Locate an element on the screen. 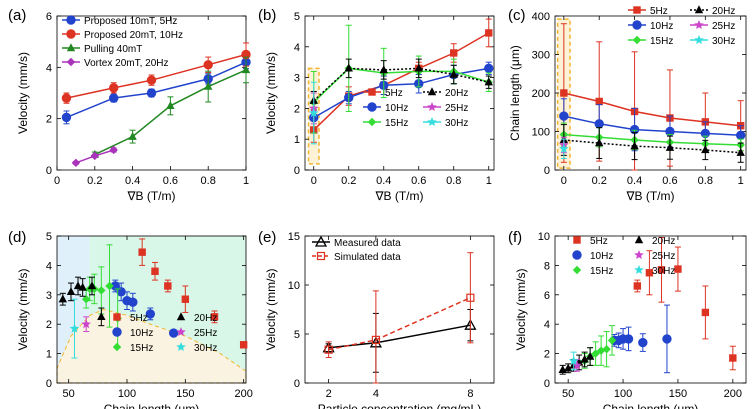 This screenshot has width=755, height=409. panel-label: (f) is located at coordinates (515, 237).